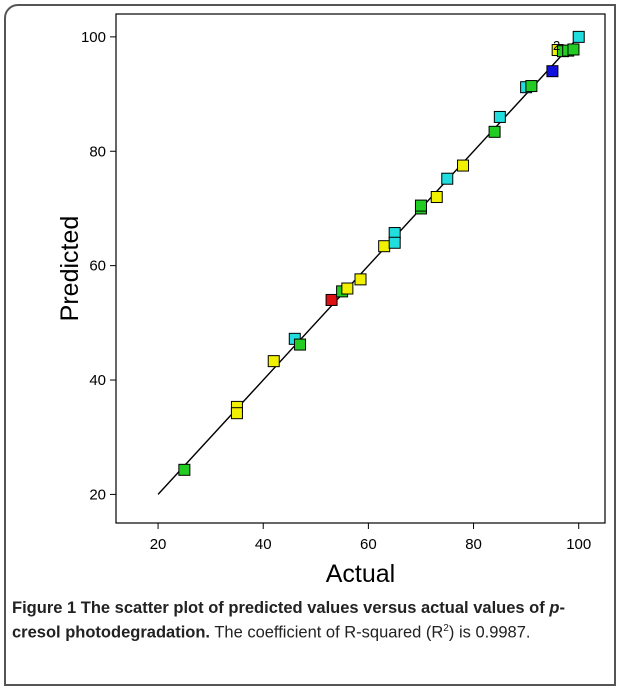 The width and height of the screenshot is (622, 690). What do you see at coordinates (263, 544) in the screenshot?
I see `x-tick-label: 40` at bounding box center [263, 544].